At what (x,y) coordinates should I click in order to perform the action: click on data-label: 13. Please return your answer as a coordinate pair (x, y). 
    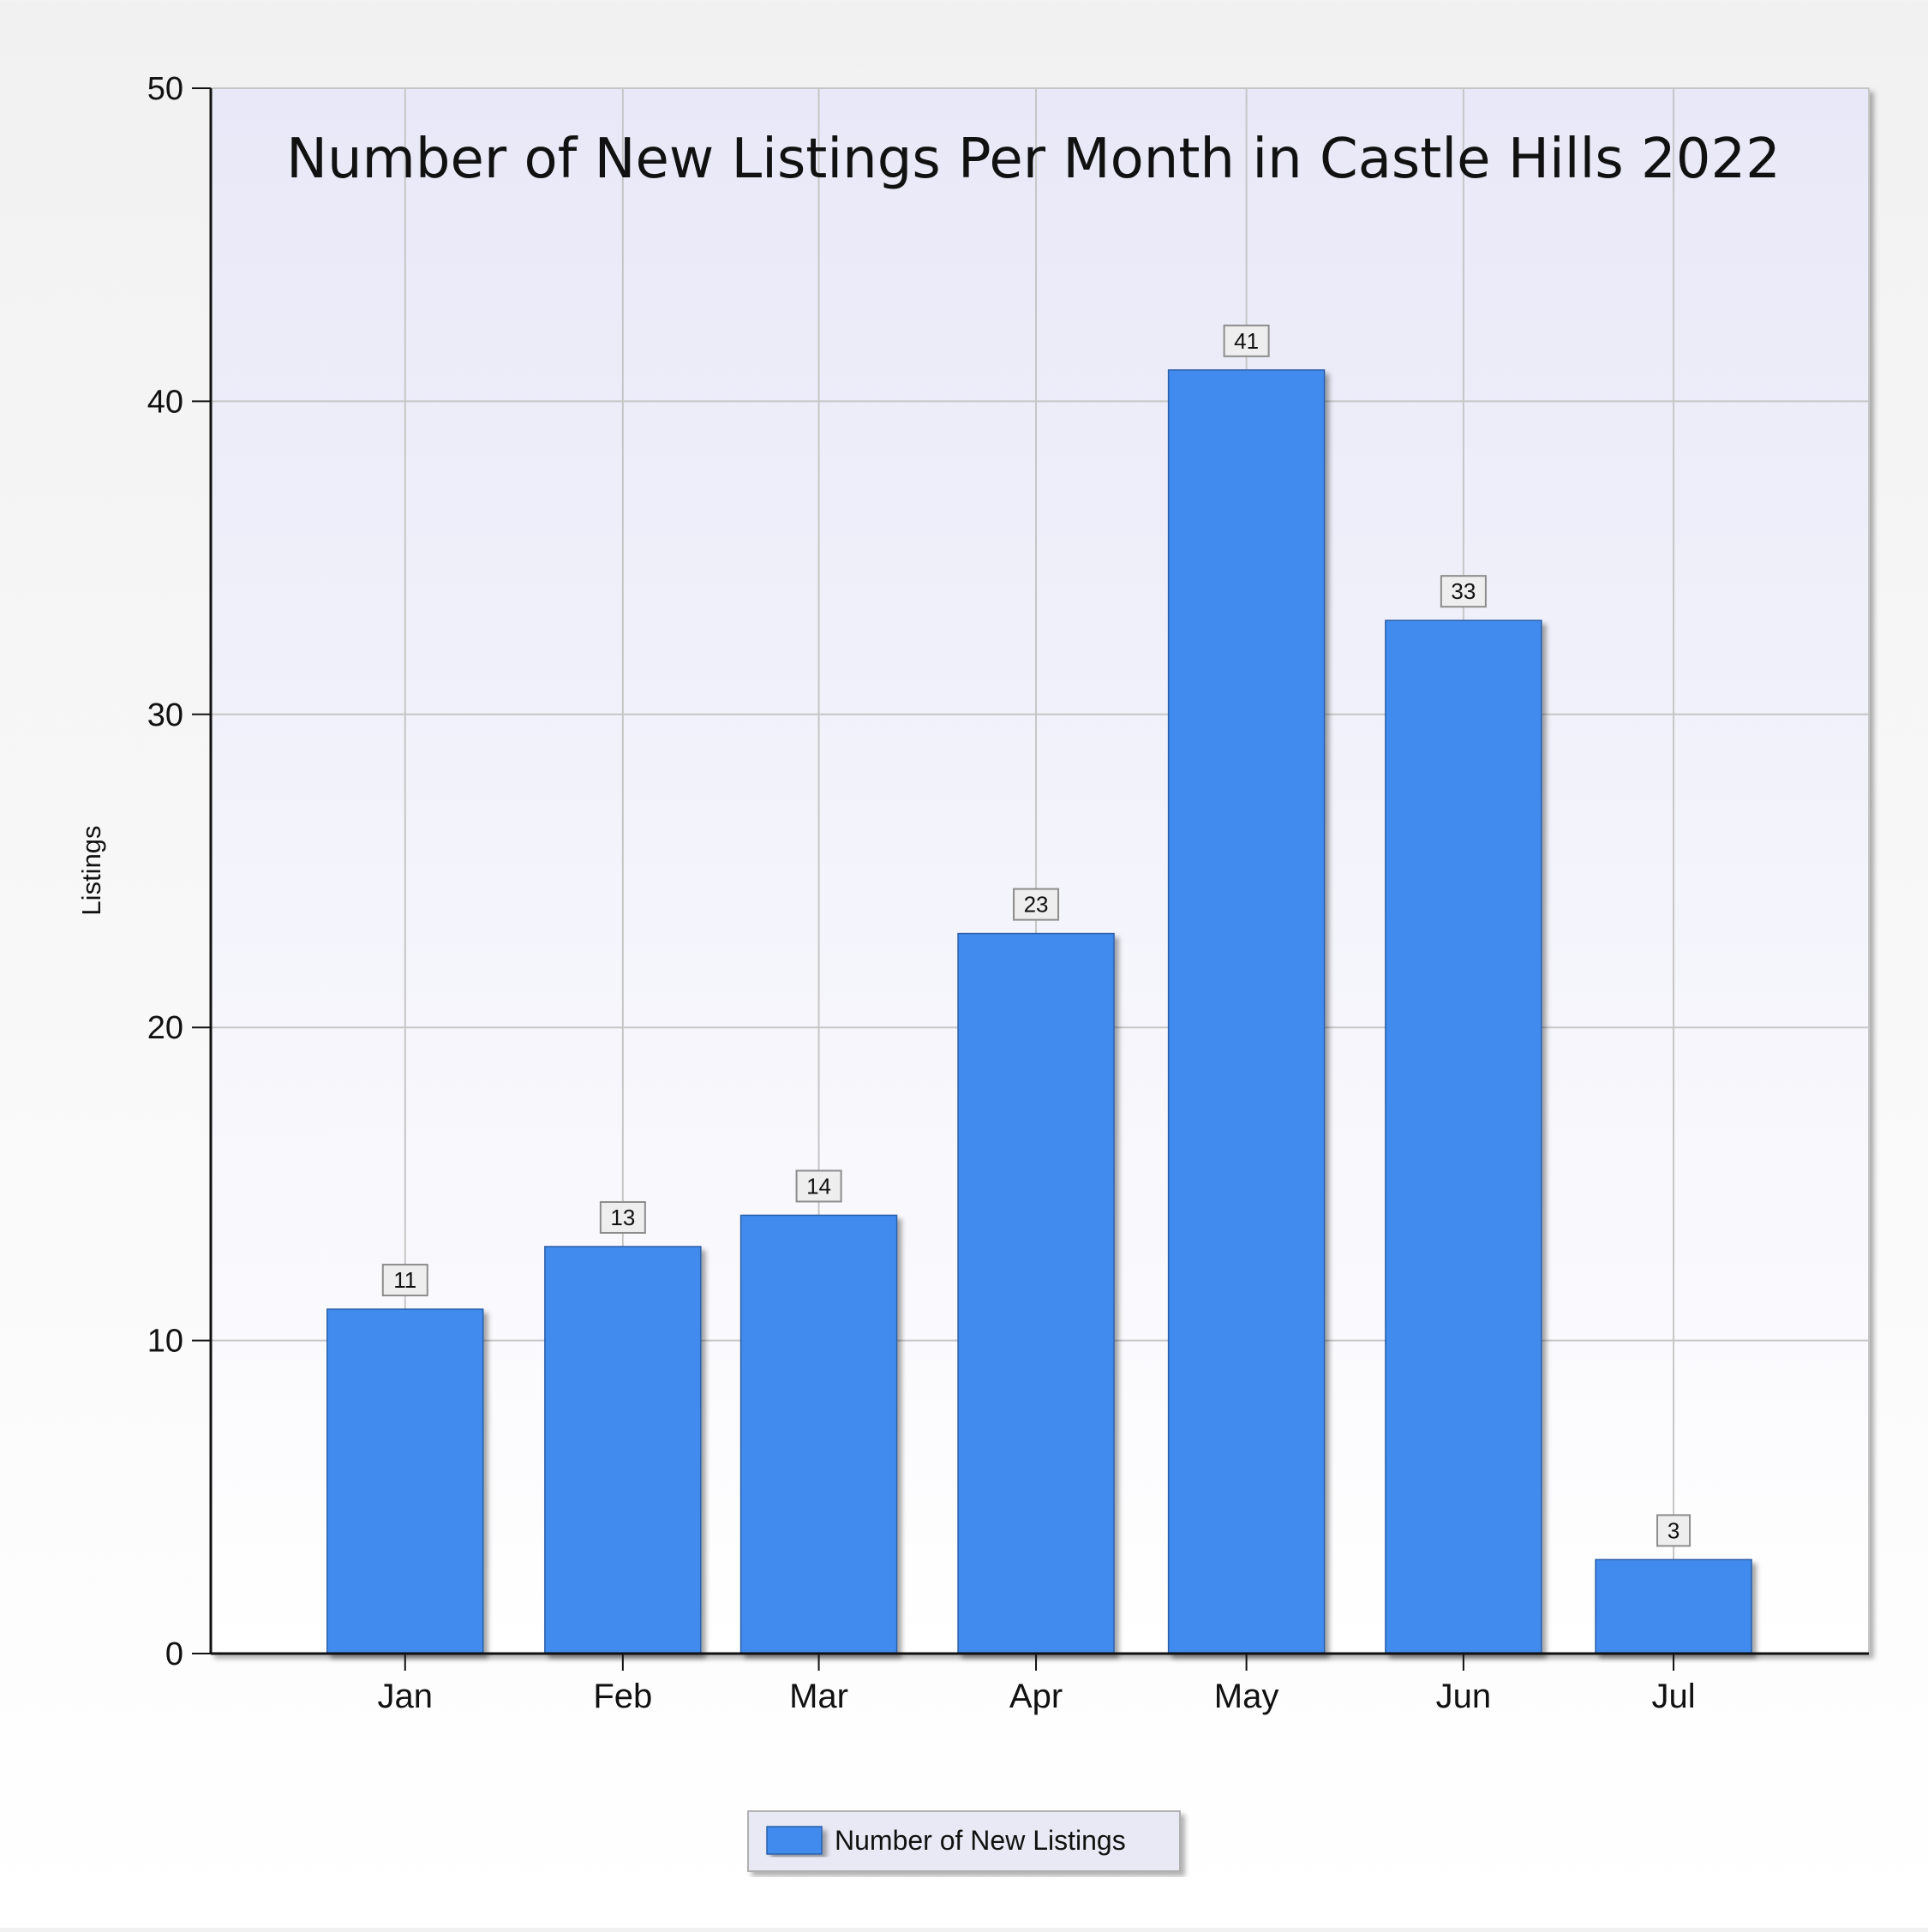
    Looking at the image, I should click on (623, 1217).